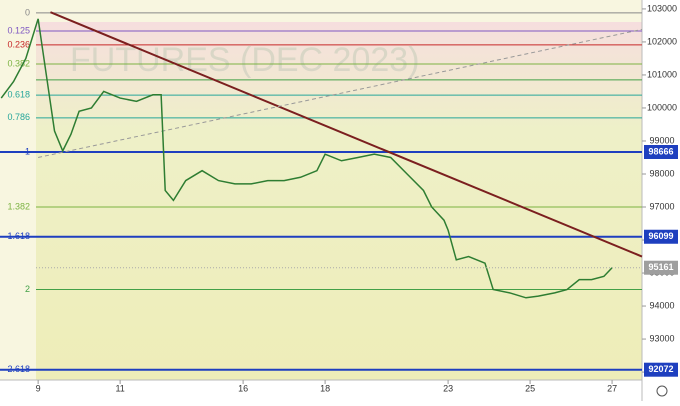 The width and height of the screenshot is (680, 406). I want to click on price-tag-label: 96099, so click(660, 236).